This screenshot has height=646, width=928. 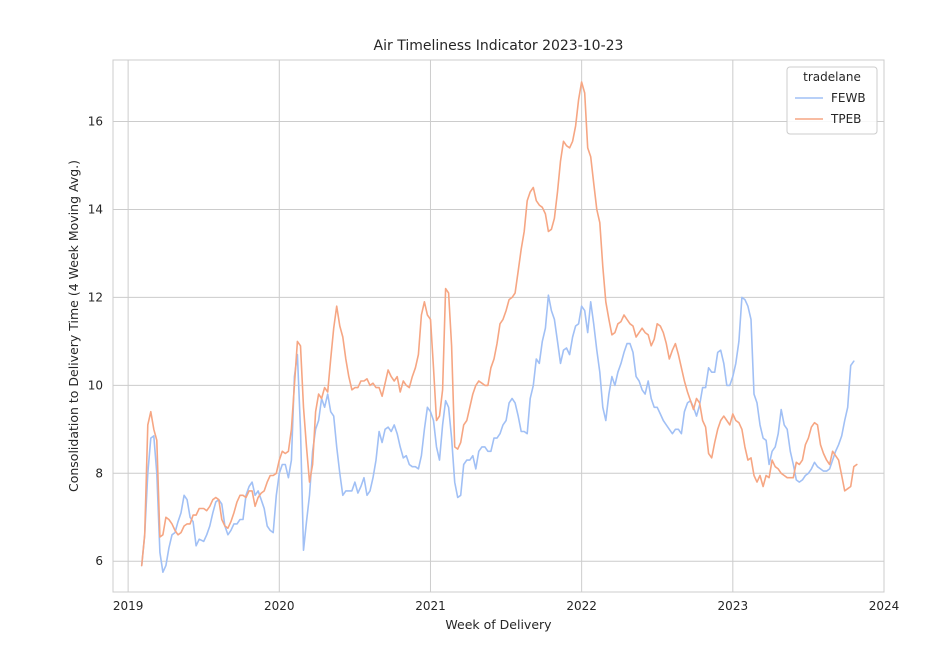 What do you see at coordinates (128, 606) in the screenshot?
I see `x-tick-label: 2019` at bounding box center [128, 606].